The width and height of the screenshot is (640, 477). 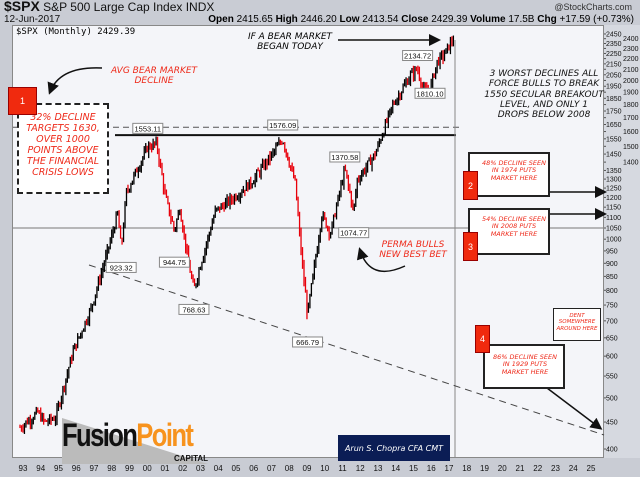 I want to click on x-tick-label: 98, so click(x=111, y=468).